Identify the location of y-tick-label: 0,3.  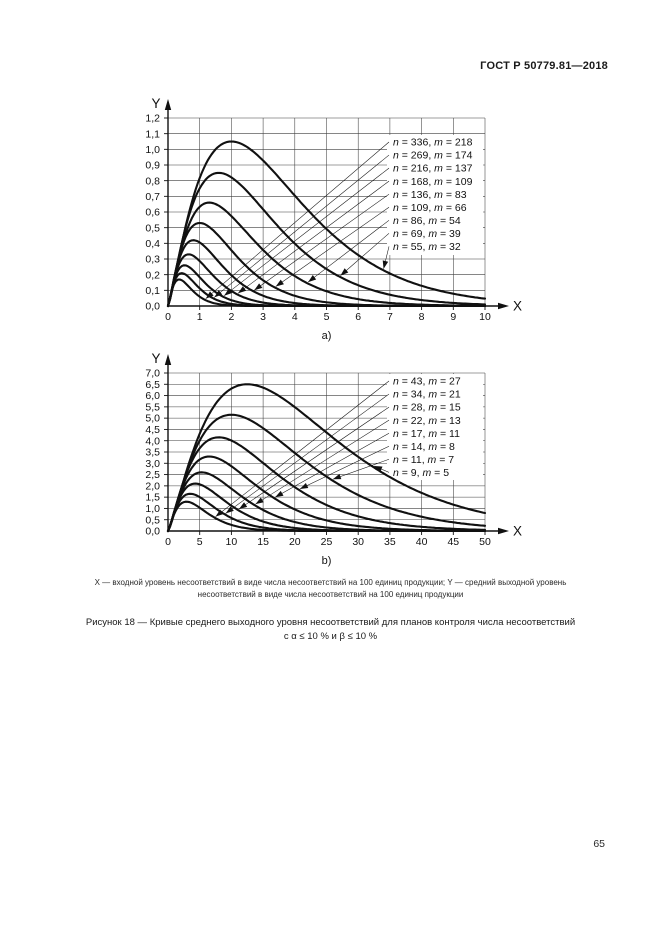
(152, 260).